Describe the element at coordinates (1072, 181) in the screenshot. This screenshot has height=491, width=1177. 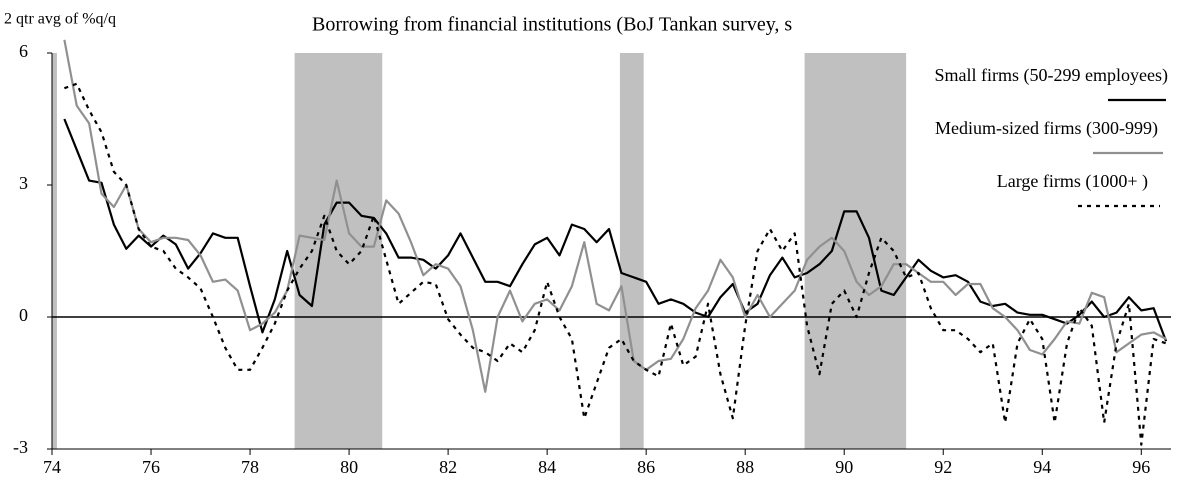
I see `legend-label: Large firms (1000+ )` at that location.